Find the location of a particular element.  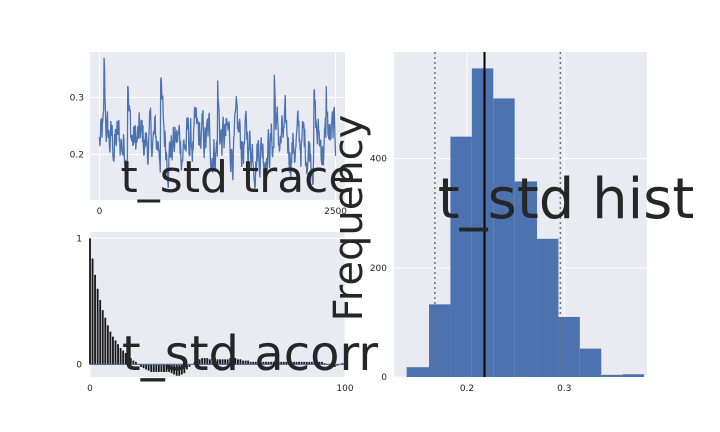

trace-line is located at coordinates (217, 123).